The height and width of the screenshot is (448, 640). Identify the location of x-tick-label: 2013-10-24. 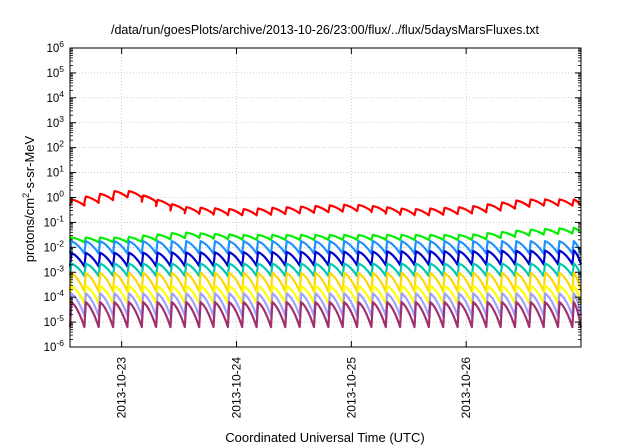
(237, 388).